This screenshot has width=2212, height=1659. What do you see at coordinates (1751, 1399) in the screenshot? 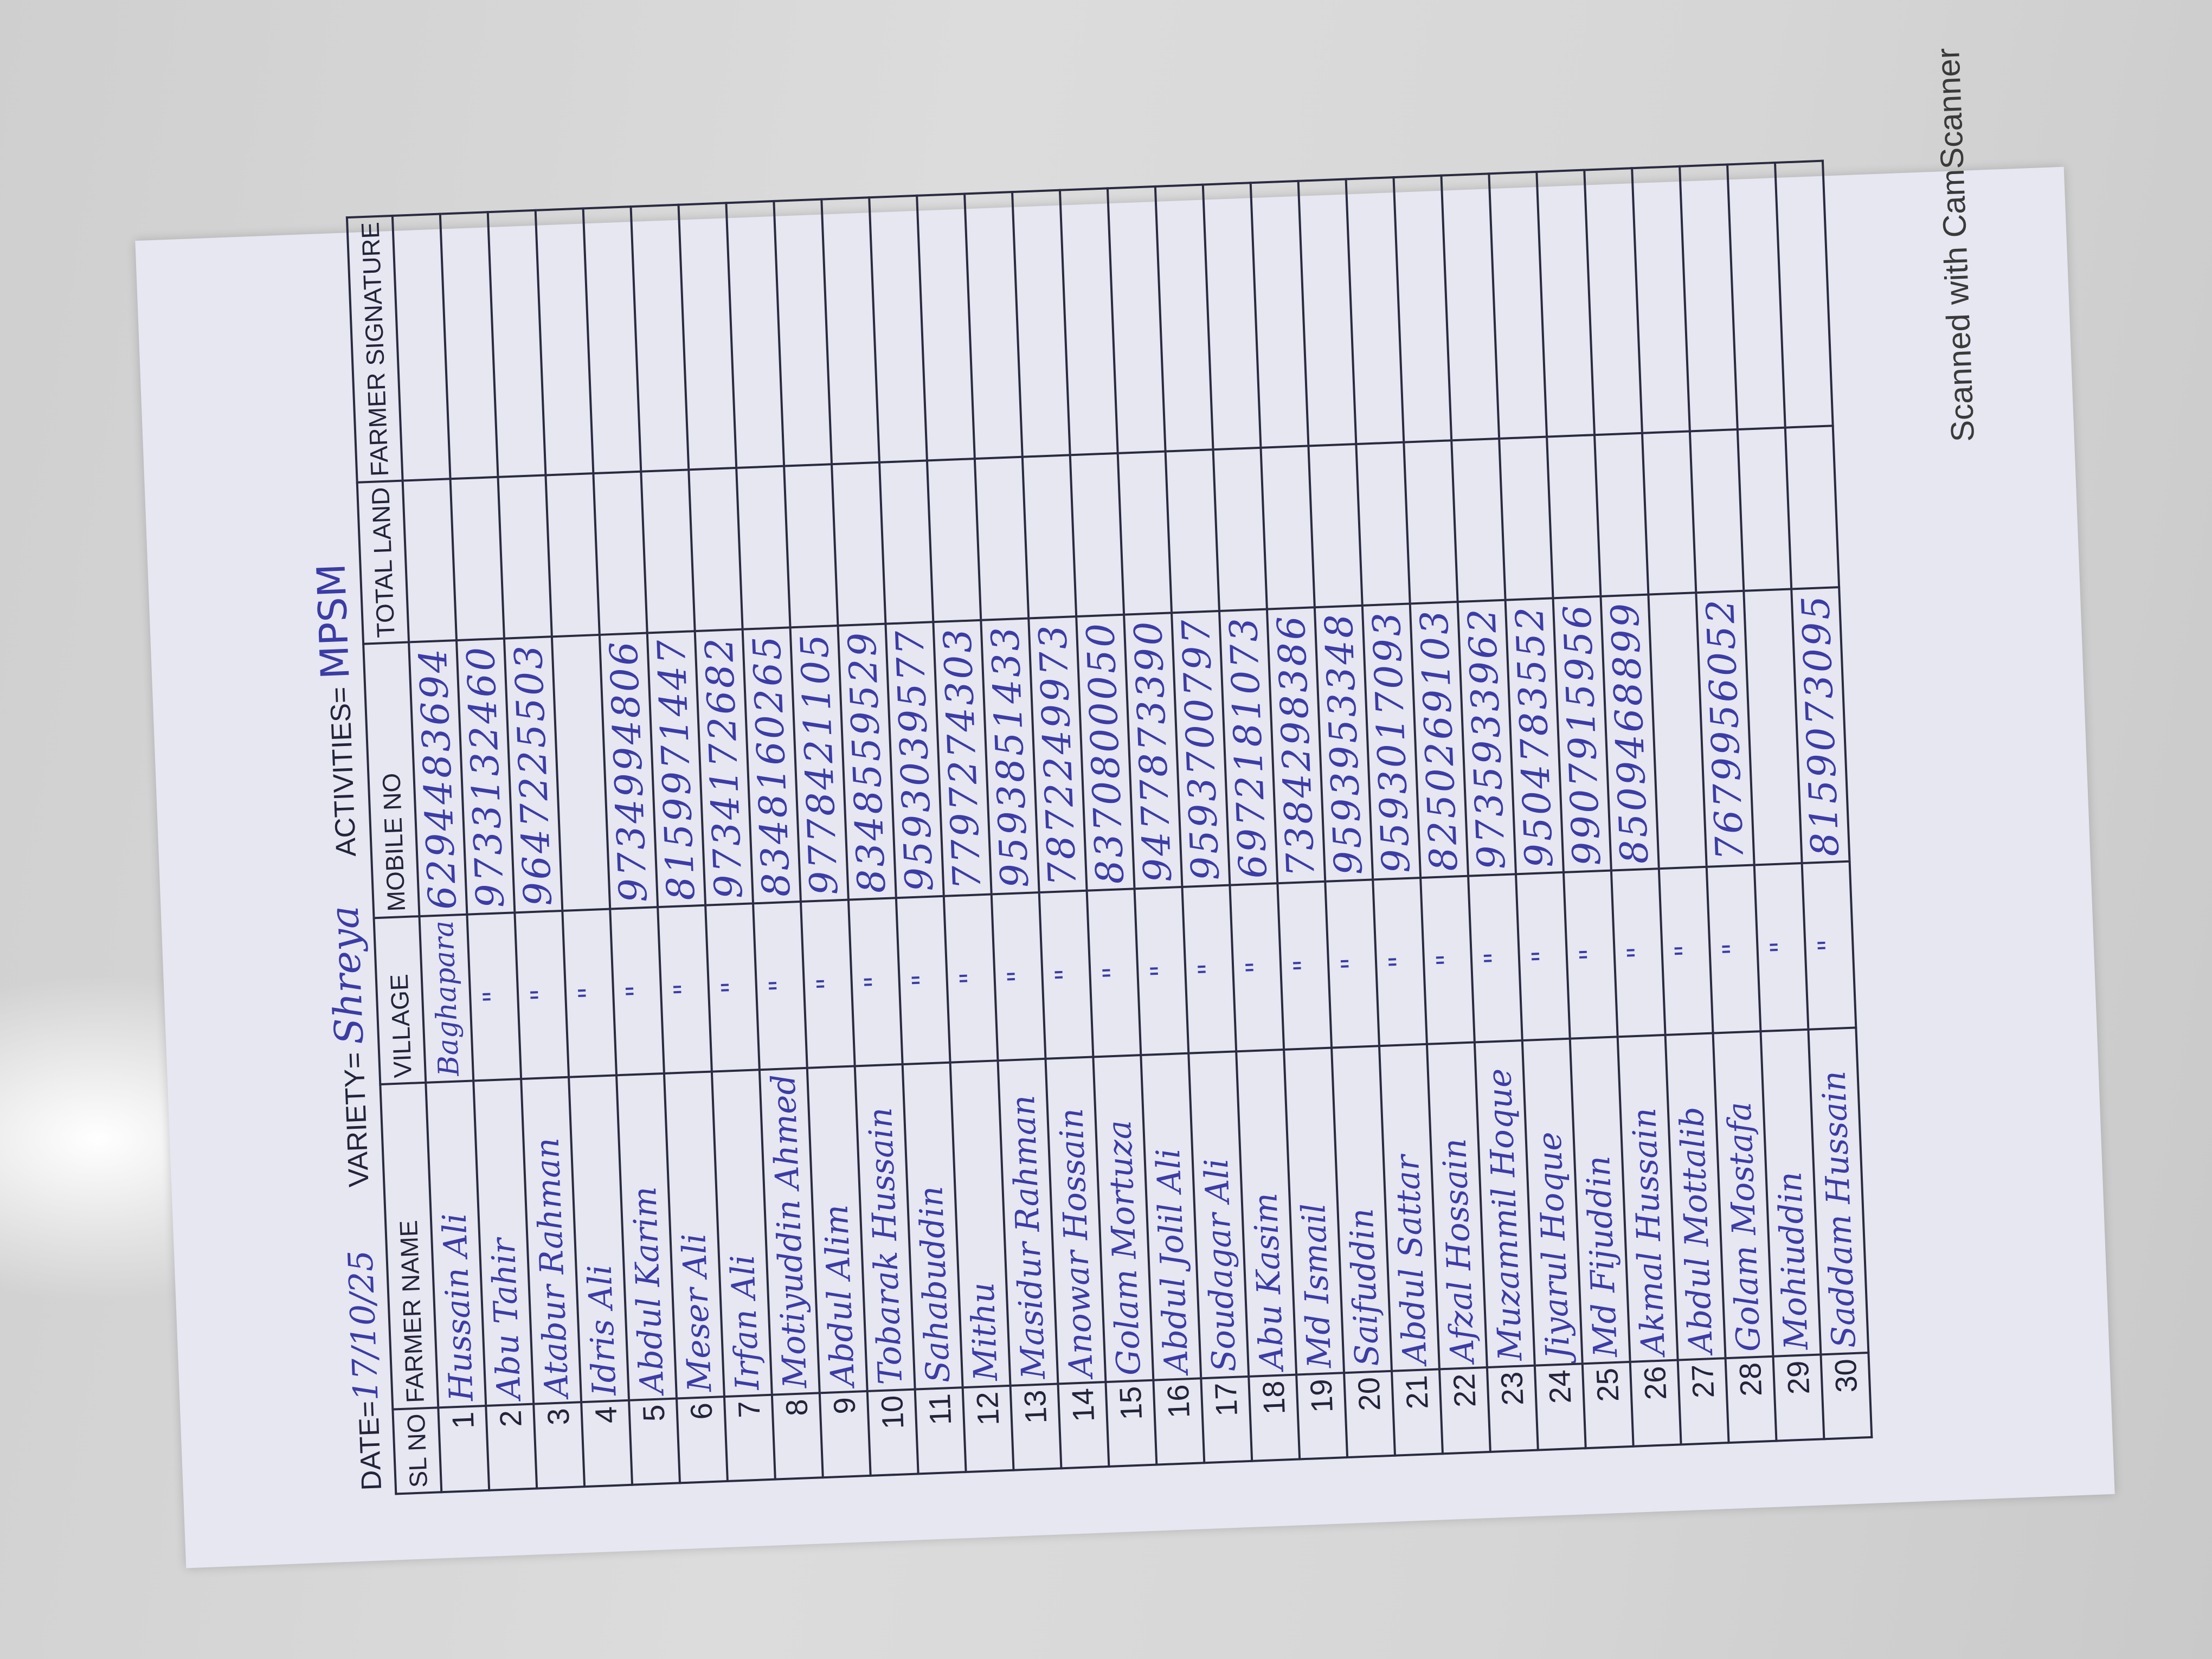
I see `sl-no-cell: 28` at bounding box center [1751, 1399].